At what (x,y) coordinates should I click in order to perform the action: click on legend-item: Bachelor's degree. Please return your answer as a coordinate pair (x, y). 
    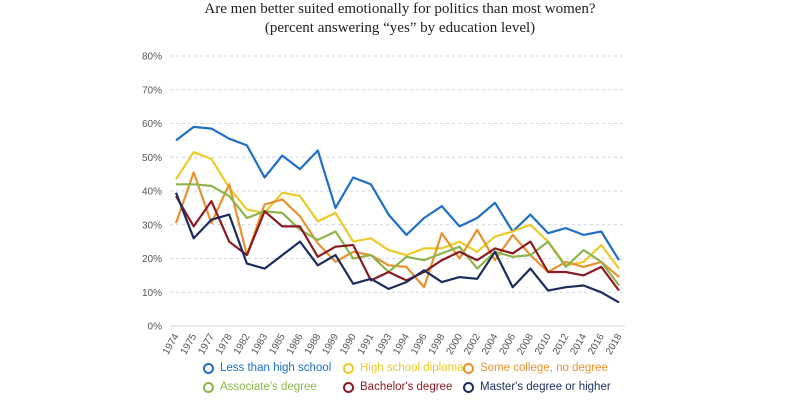
    Looking at the image, I should click on (397, 387).